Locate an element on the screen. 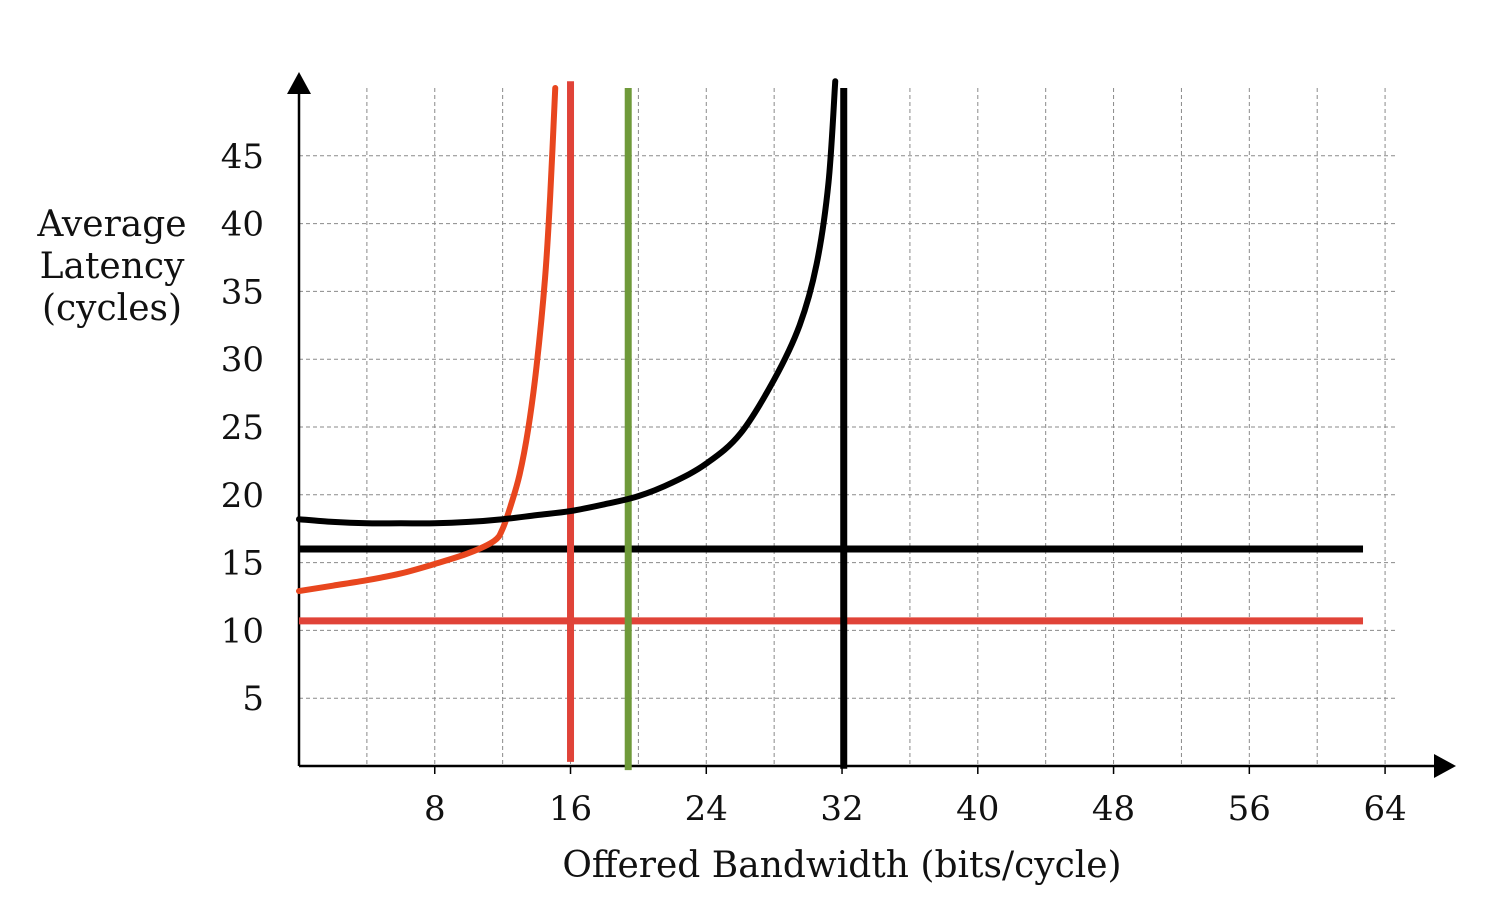 The width and height of the screenshot is (1489, 910). x-tick-label-24: 24 is located at coordinates (706, 809).